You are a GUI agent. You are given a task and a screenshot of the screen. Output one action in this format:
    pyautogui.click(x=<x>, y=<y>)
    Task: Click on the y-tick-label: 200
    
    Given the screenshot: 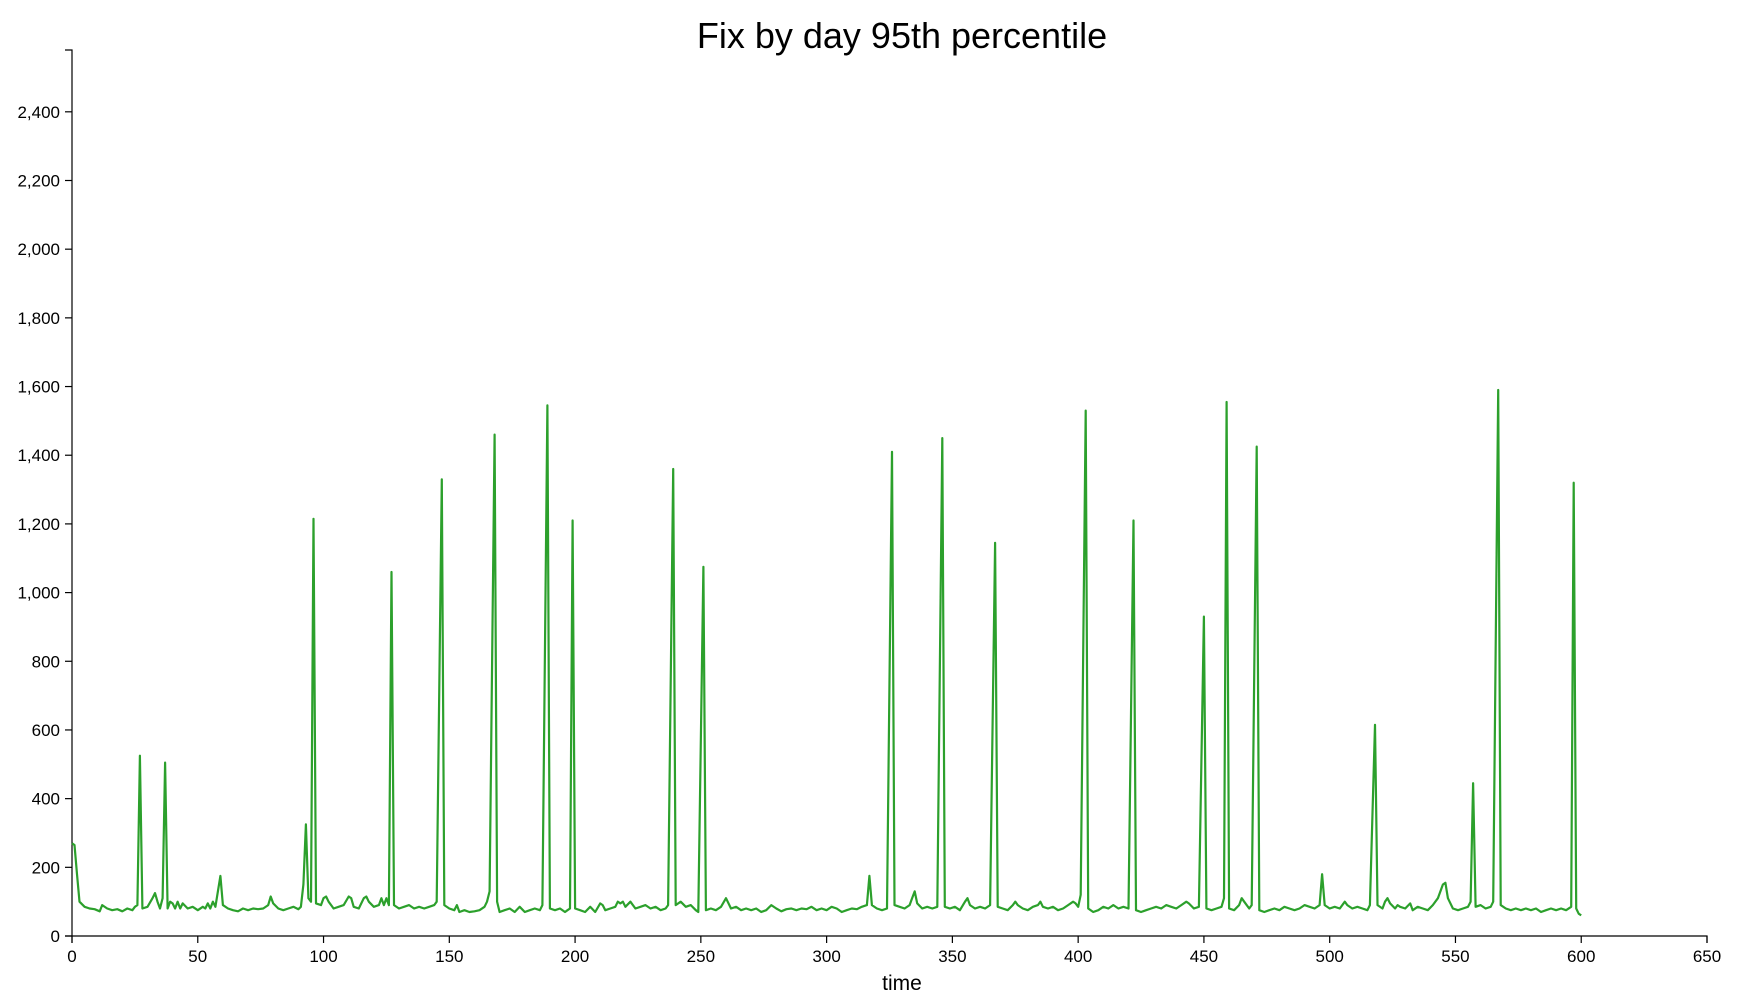 What is the action you would take?
    pyautogui.click(x=46, y=867)
    